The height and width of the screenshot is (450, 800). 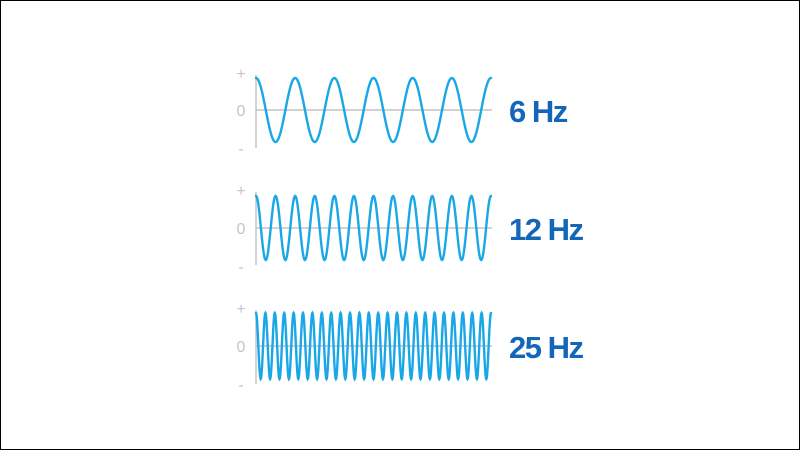 I want to click on wave-panel-6hz: + 0 - 6 Hz, so click(x=402, y=112).